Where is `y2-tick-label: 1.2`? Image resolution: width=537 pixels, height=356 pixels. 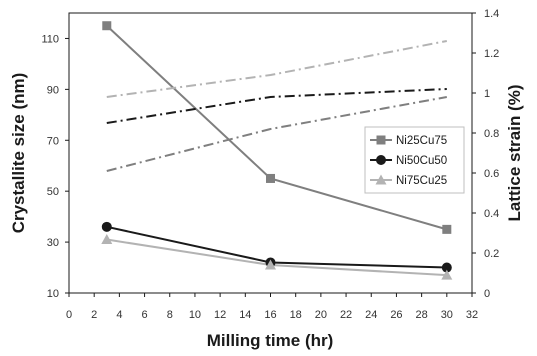 y2-tick-label: 1.2 is located at coordinates (491, 54).